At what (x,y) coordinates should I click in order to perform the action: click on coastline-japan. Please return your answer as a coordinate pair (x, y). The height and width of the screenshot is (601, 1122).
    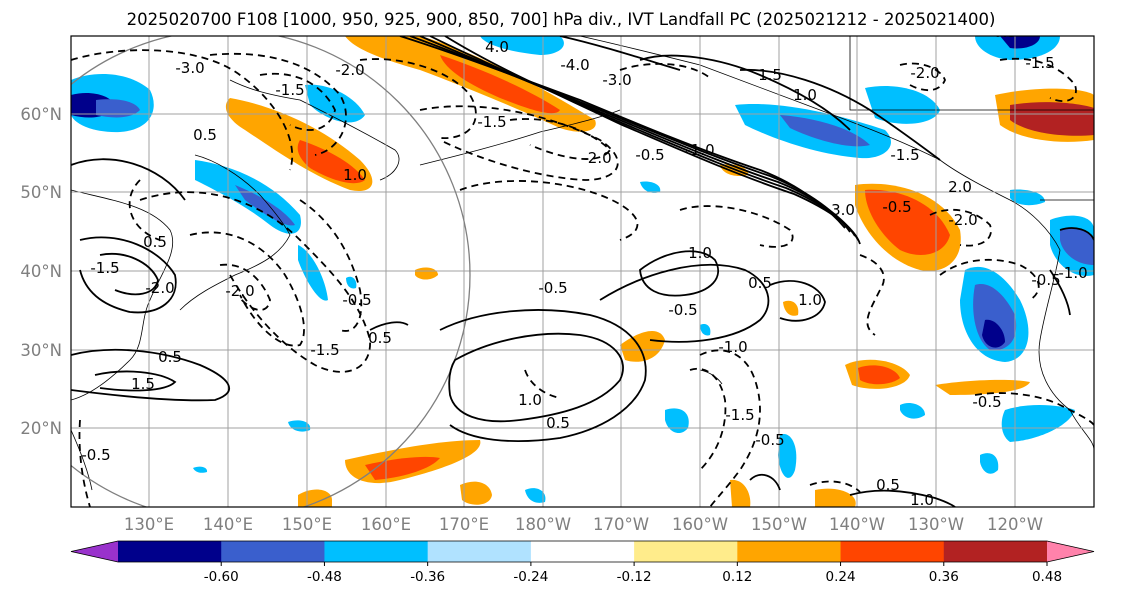
    Looking at the image, I should click on (235, 232).